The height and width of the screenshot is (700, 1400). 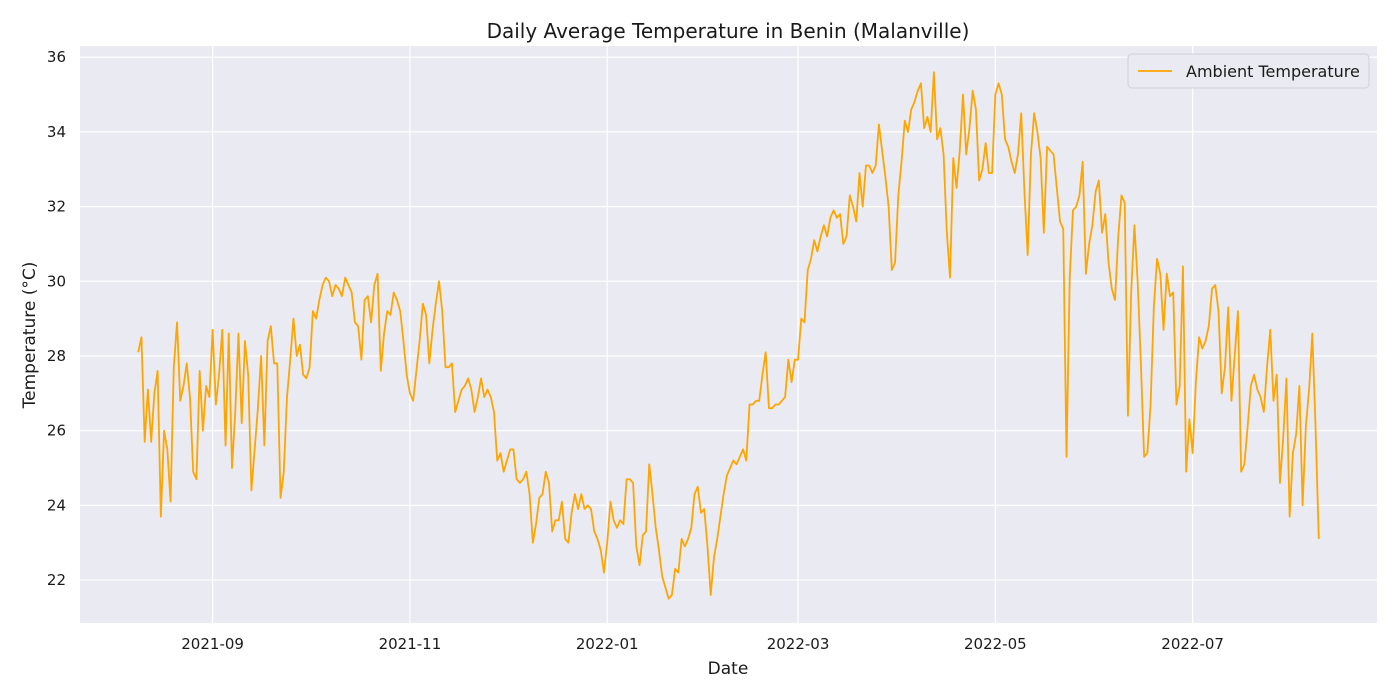 I want to click on x-axis-label: Date, so click(x=728, y=669).